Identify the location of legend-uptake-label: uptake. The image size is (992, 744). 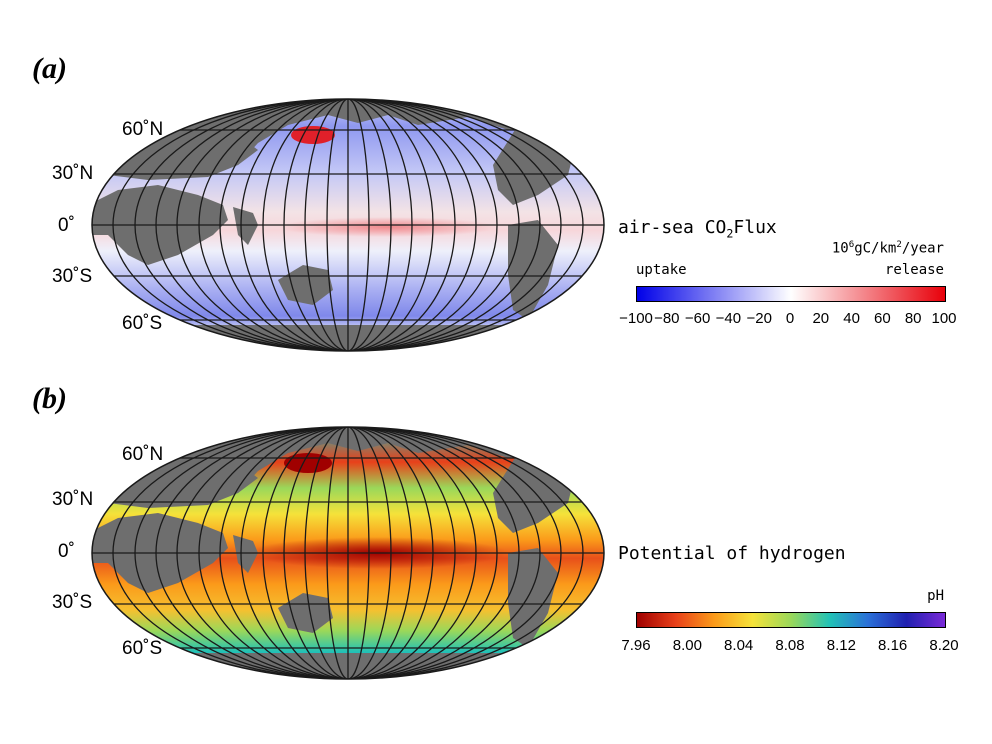
(661, 270).